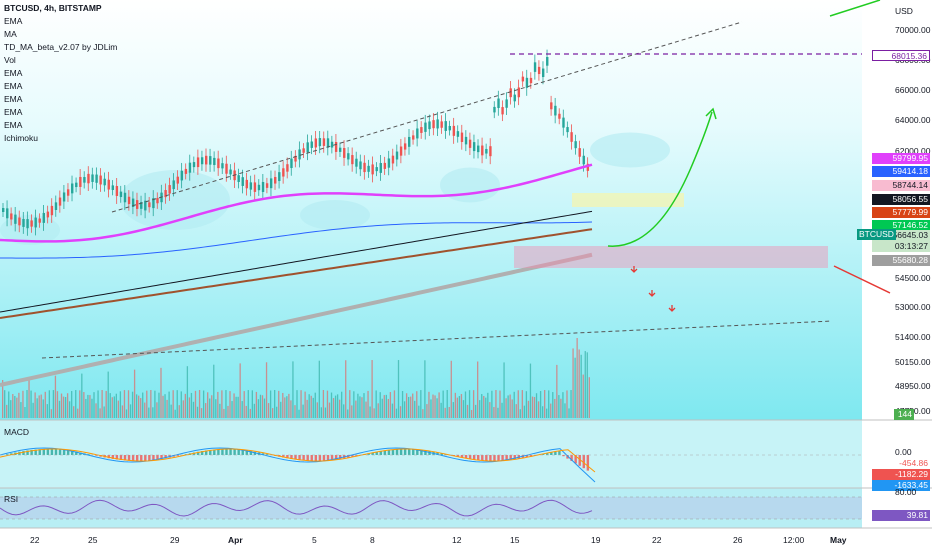 The width and height of the screenshot is (932, 550). What do you see at coordinates (17, 432) in the screenshot?
I see `macd-label: MACD` at bounding box center [17, 432].